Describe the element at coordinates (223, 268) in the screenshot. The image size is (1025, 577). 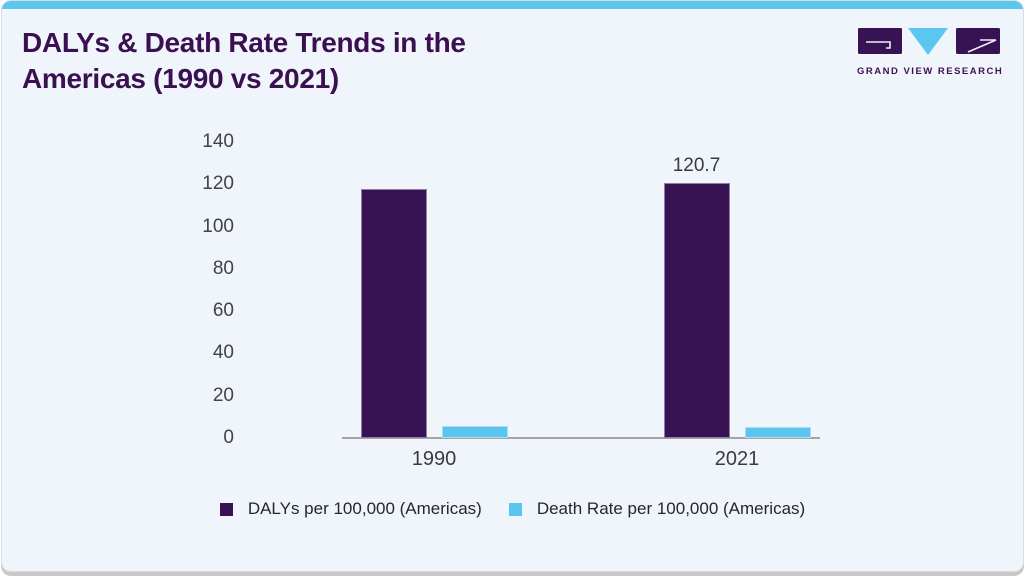
I see `y-axis-tick-label: 80` at that location.